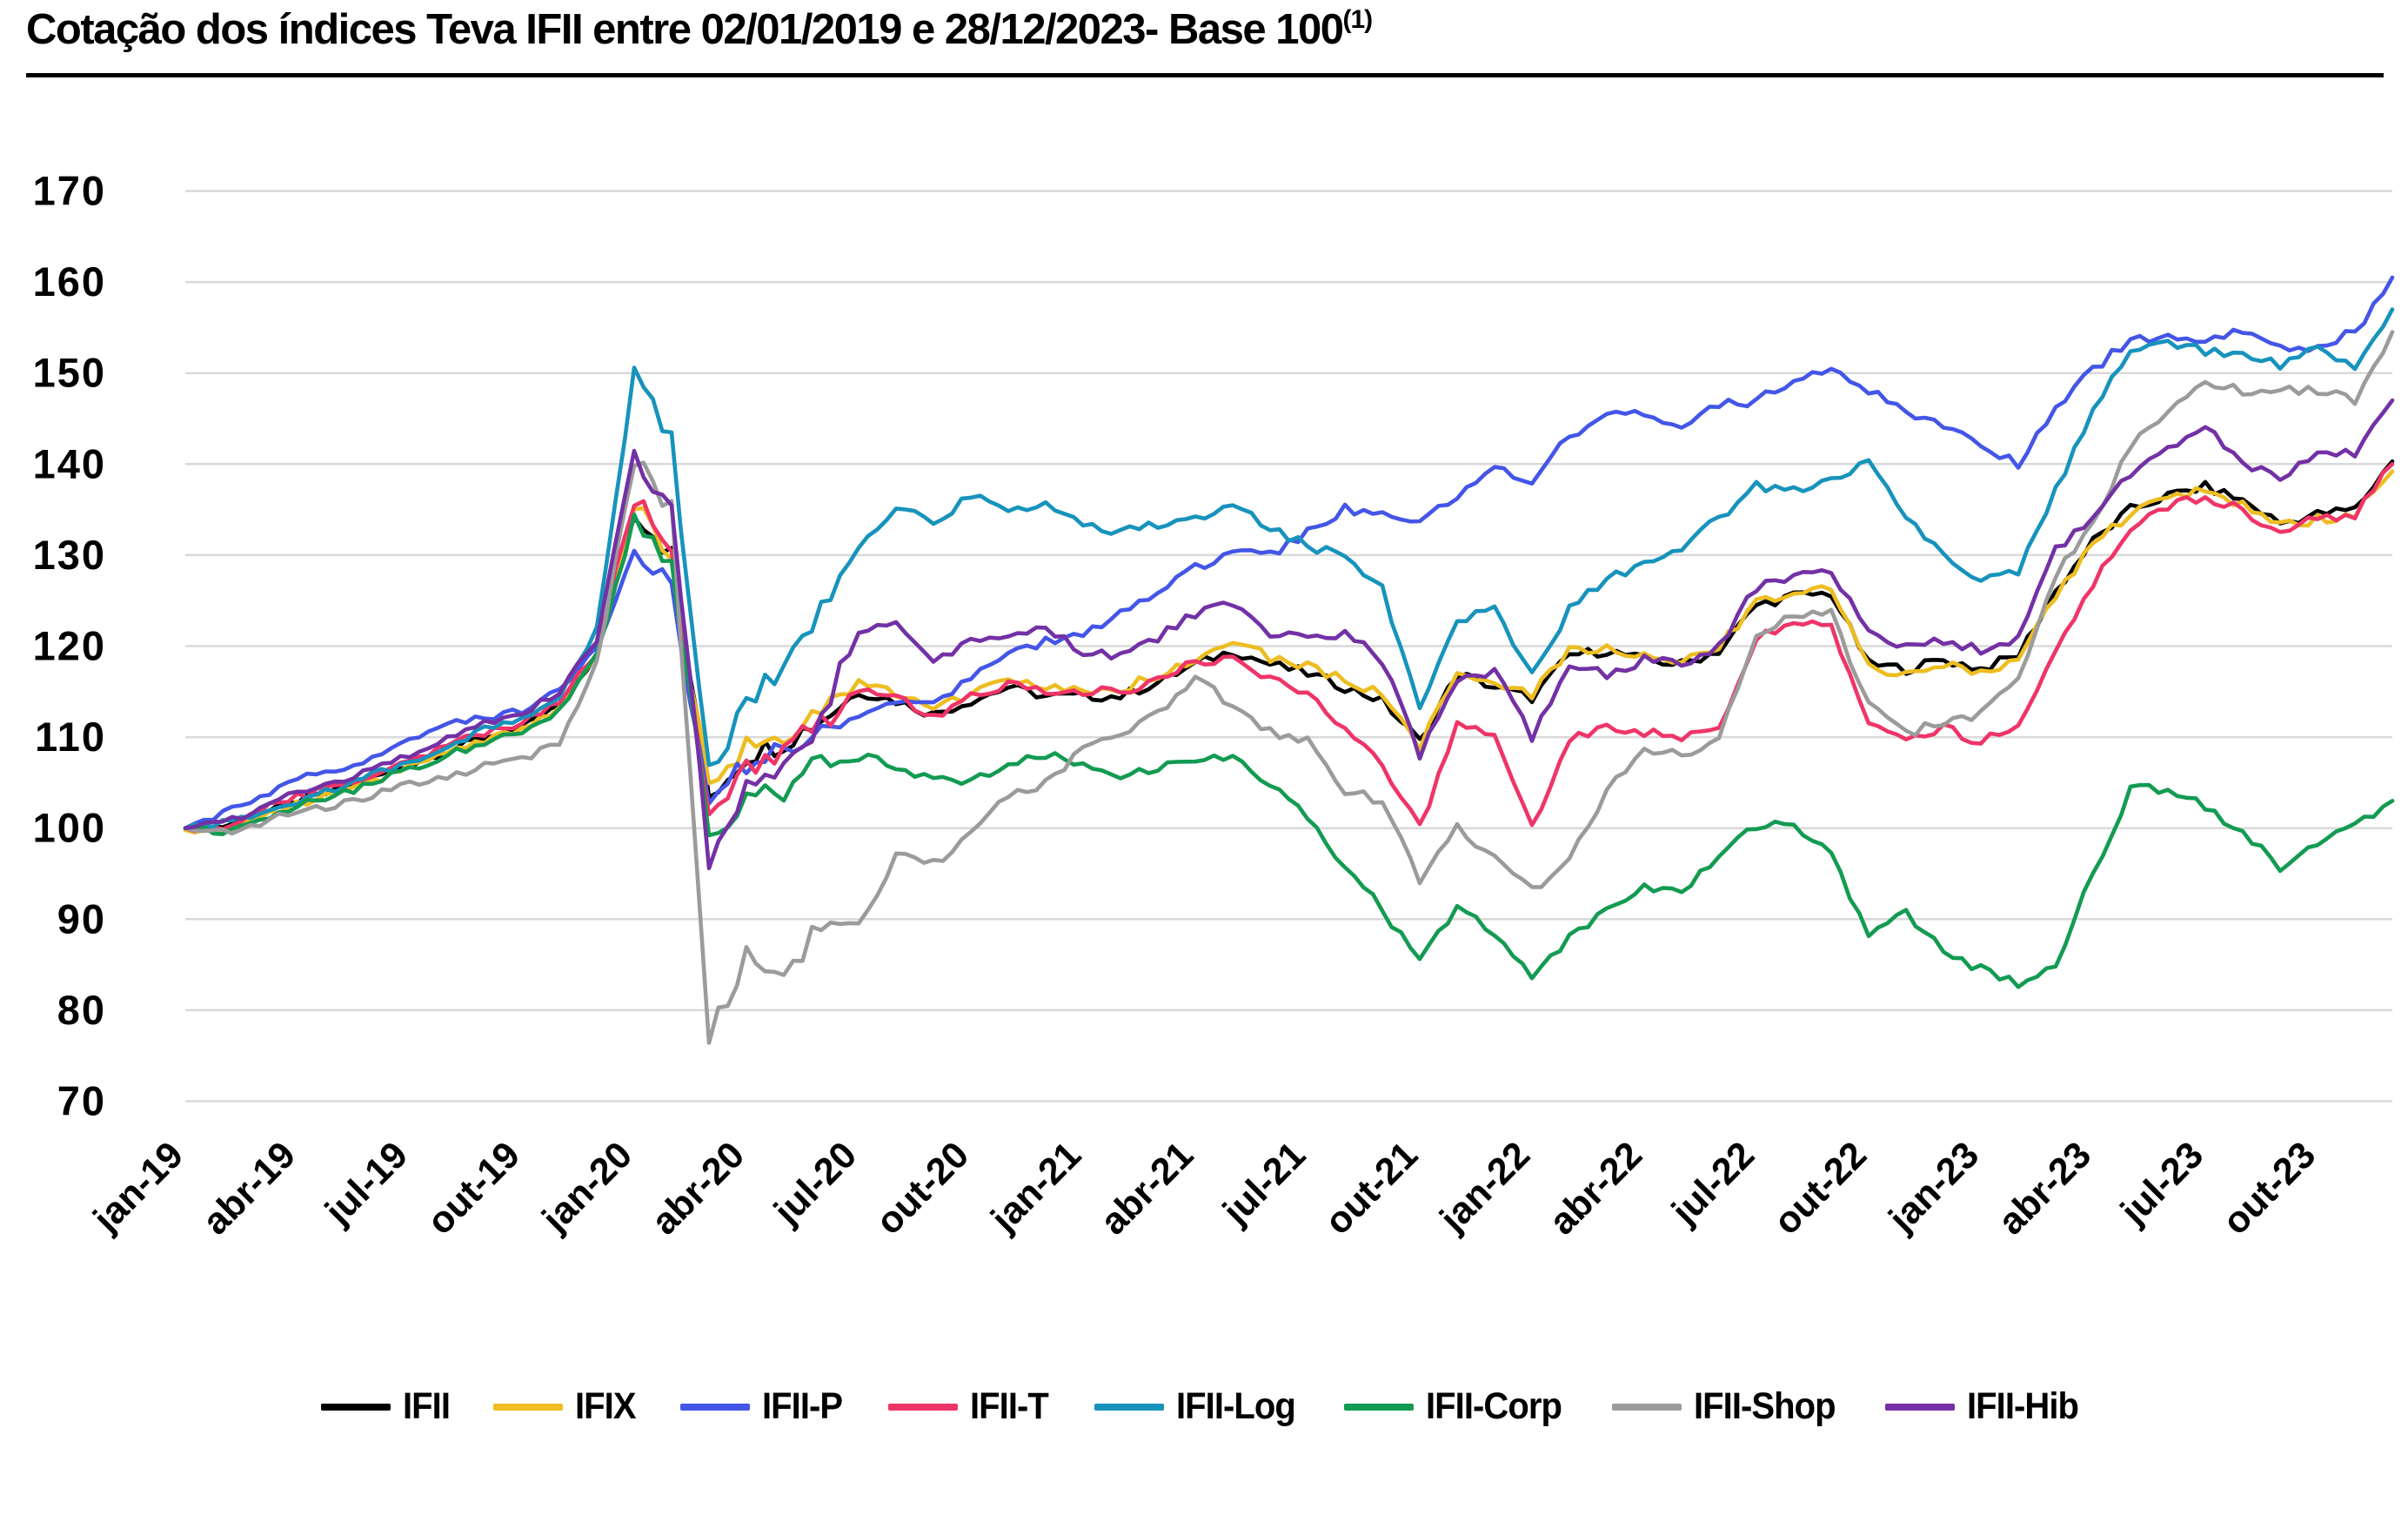 This screenshot has width=2408, height=1515. I want to click on legend-item-ifii-corp: IFII-Corp, so click(1457, 1406).